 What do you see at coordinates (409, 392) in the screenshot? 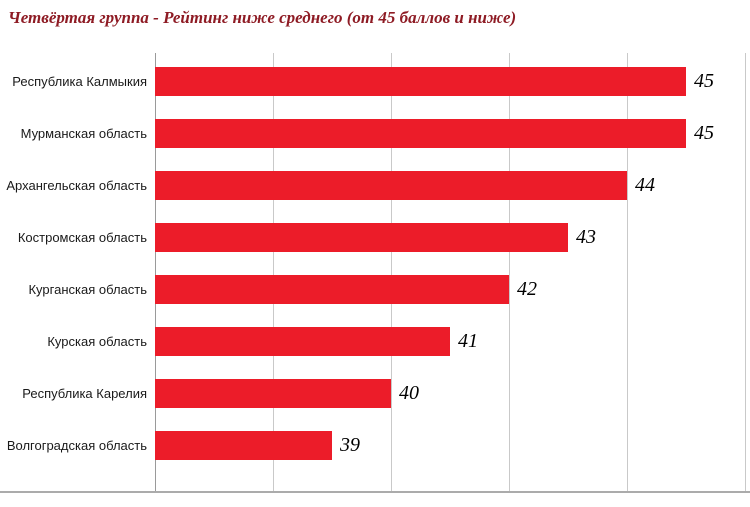
I see `value-label: 40` at bounding box center [409, 392].